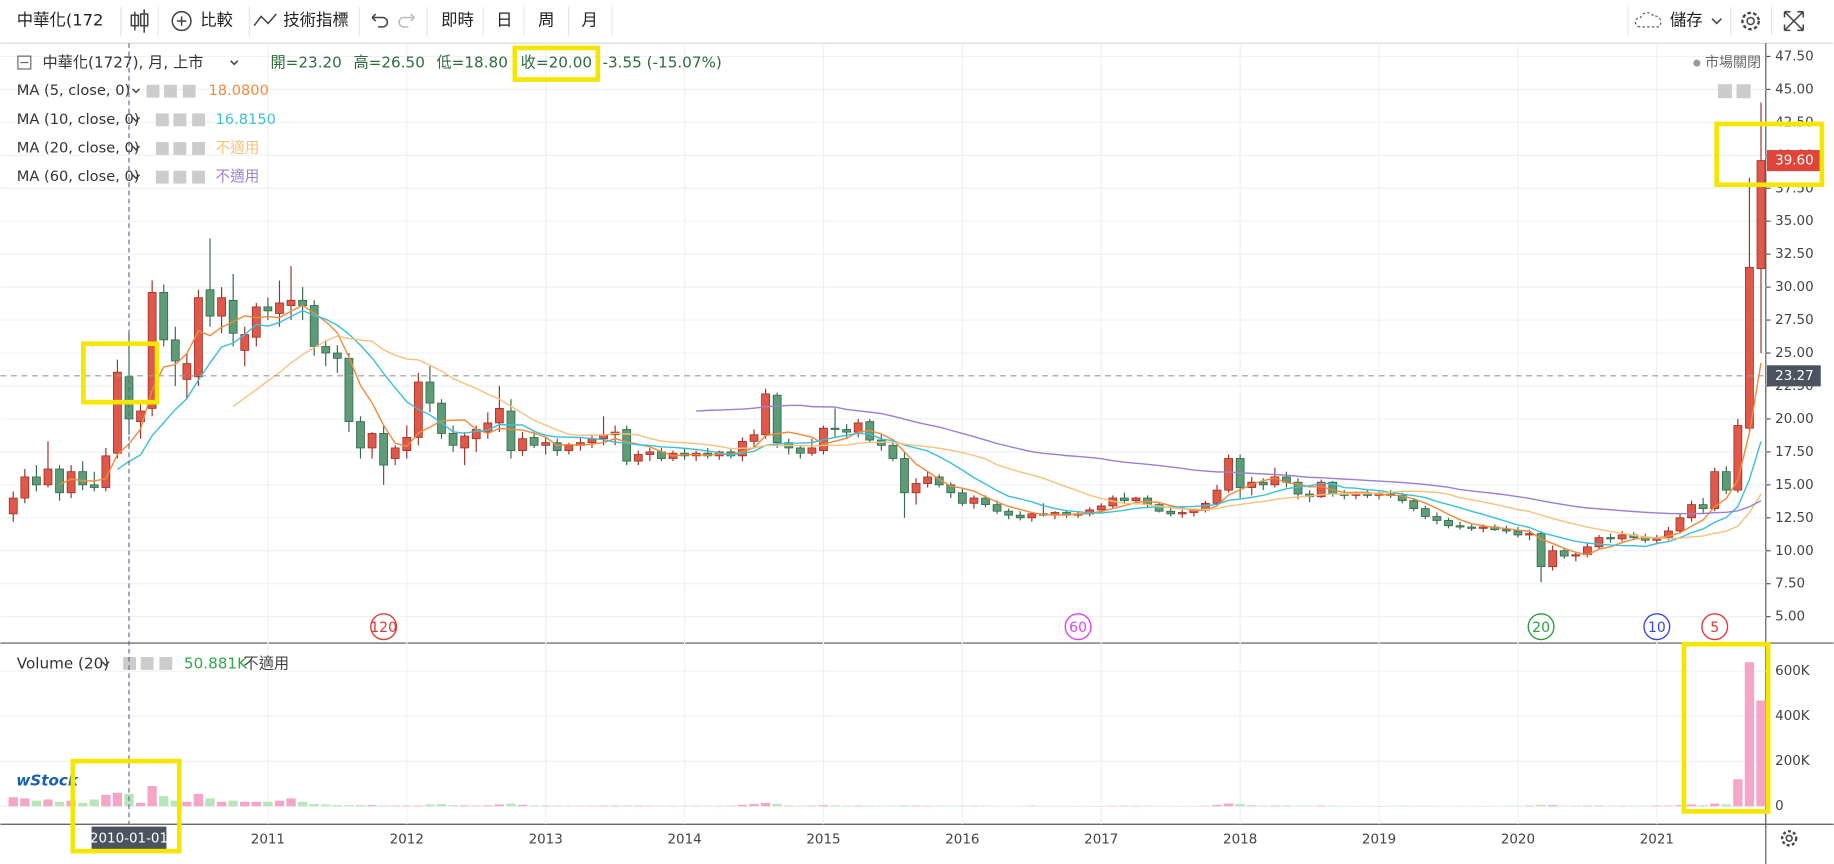 This screenshot has width=1834, height=864. I want to click on crosshair-price-label: 23.27, so click(1794, 376).